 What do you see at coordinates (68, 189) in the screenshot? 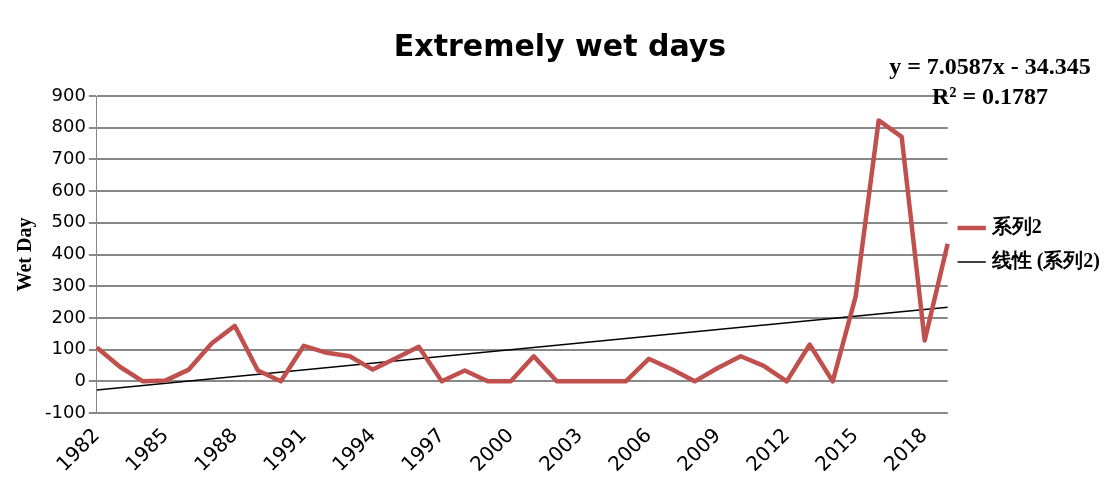
I see `y-tick-label: 600` at bounding box center [68, 189].